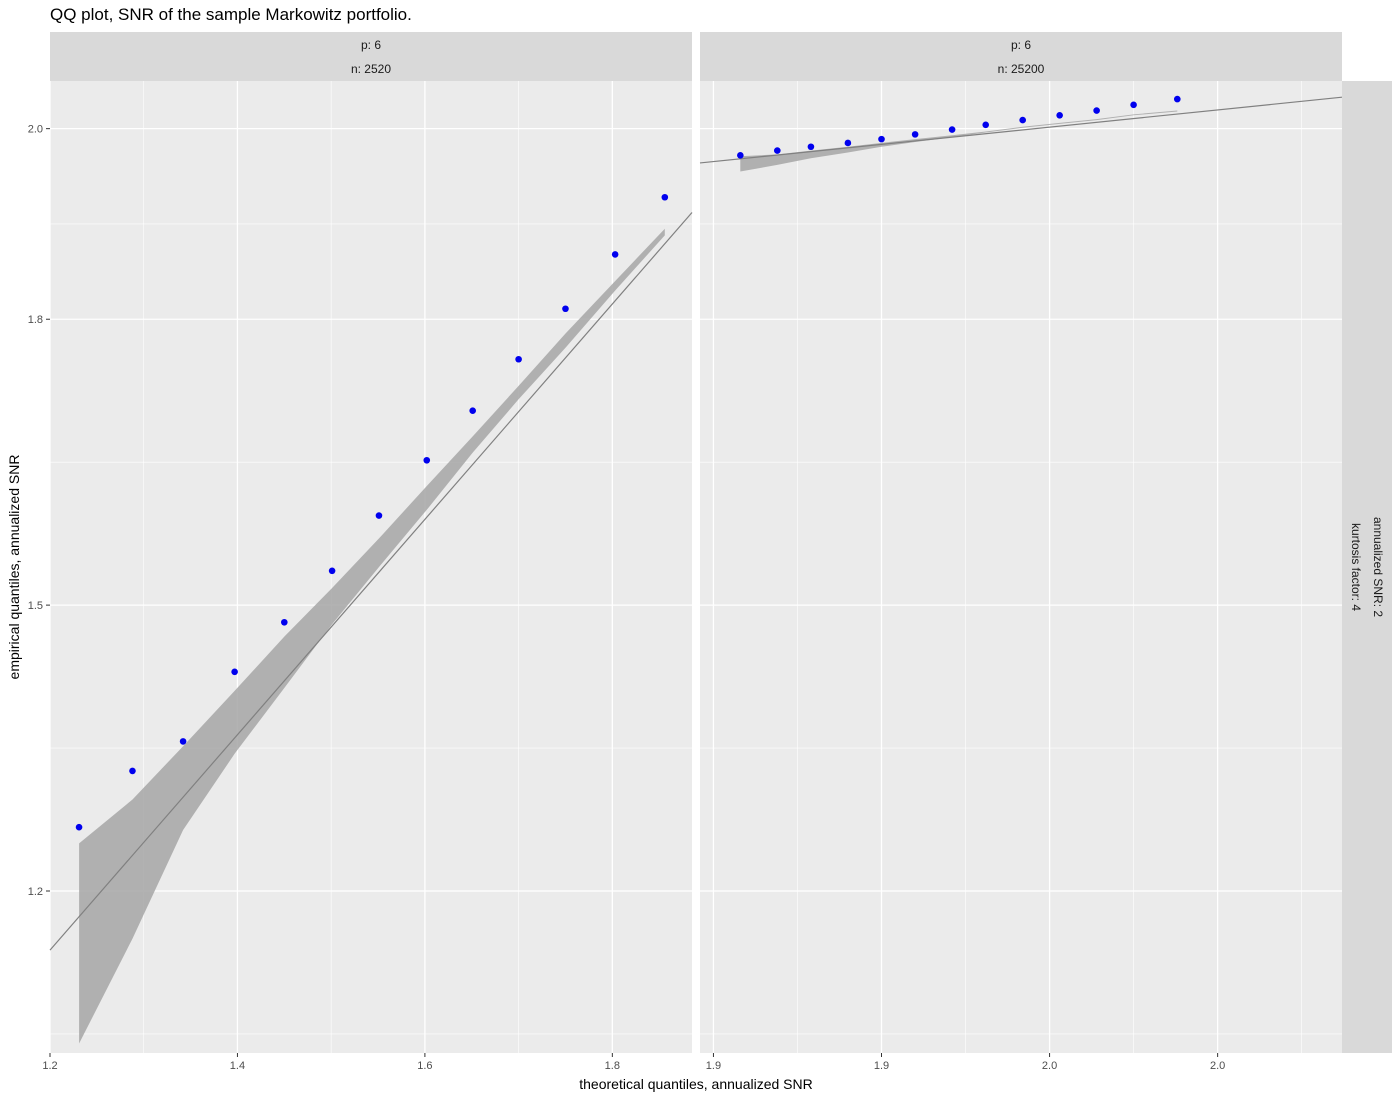 This screenshot has width=1400, height=1100. I want to click on panel-left-strip-bottom, so click(371, 69).